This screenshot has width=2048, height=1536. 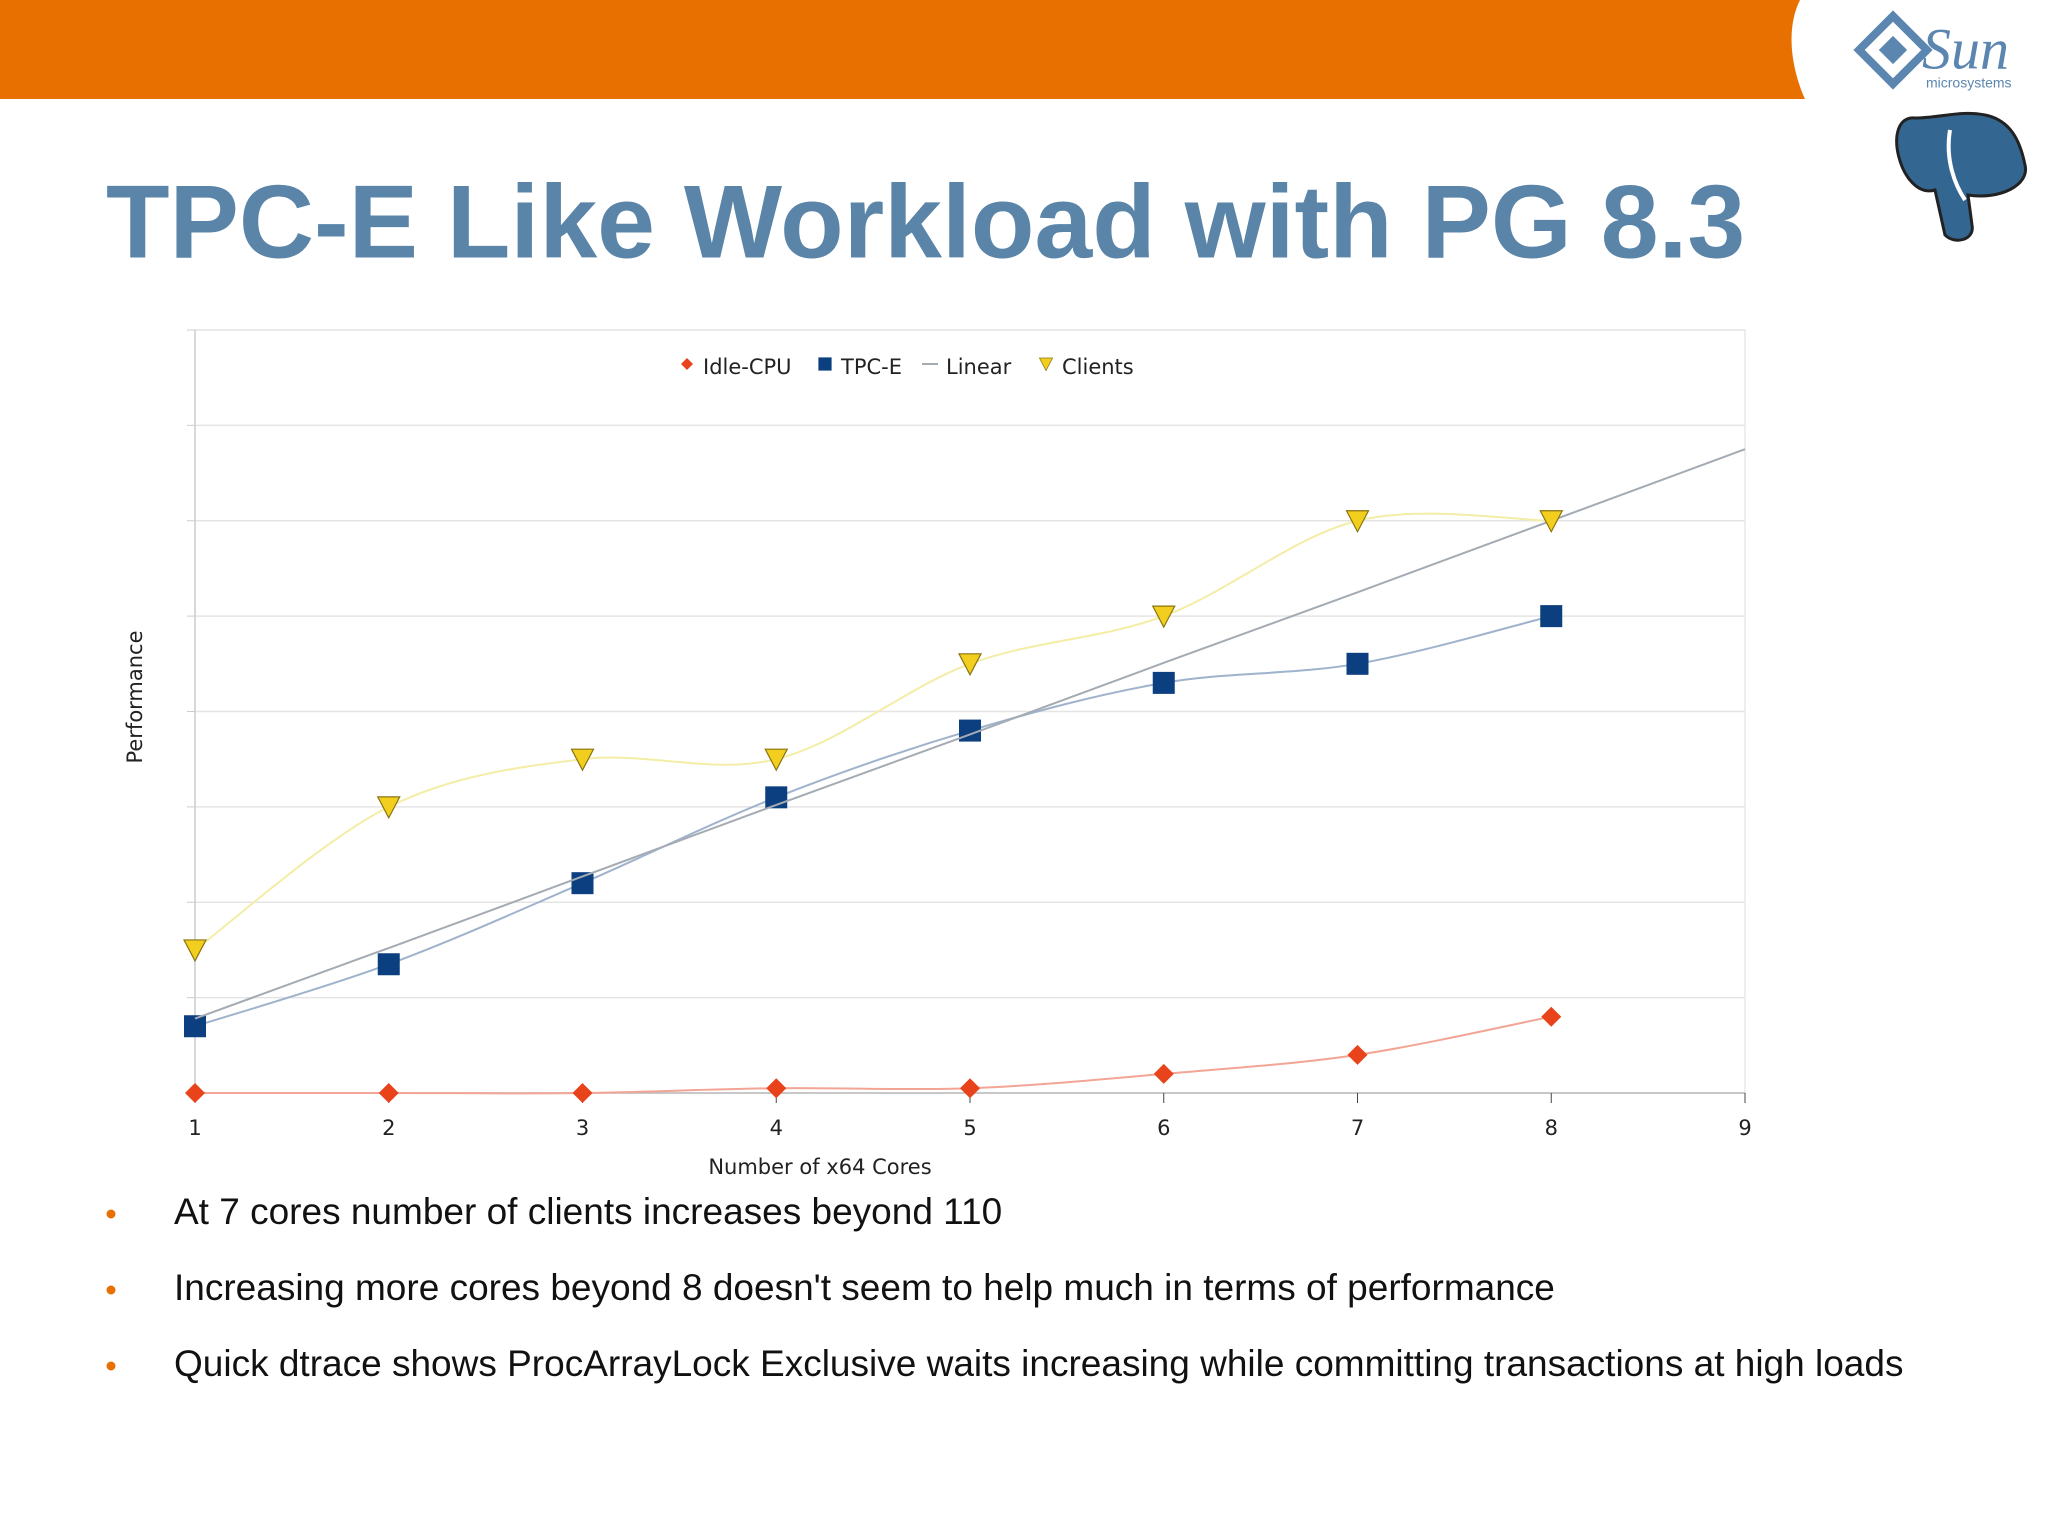 What do you see at coordinates (969, 1128) in the screenshot?
I see `x-tick-label: 5` at bounding box center [969, 1128].